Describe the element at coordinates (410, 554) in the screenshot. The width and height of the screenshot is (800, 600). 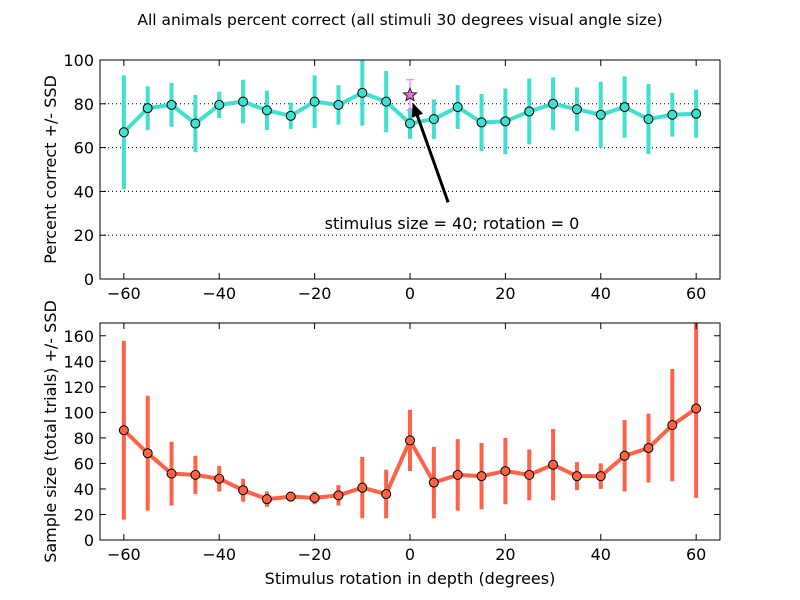
I see `ss-x-tick-label: 0` at that location.